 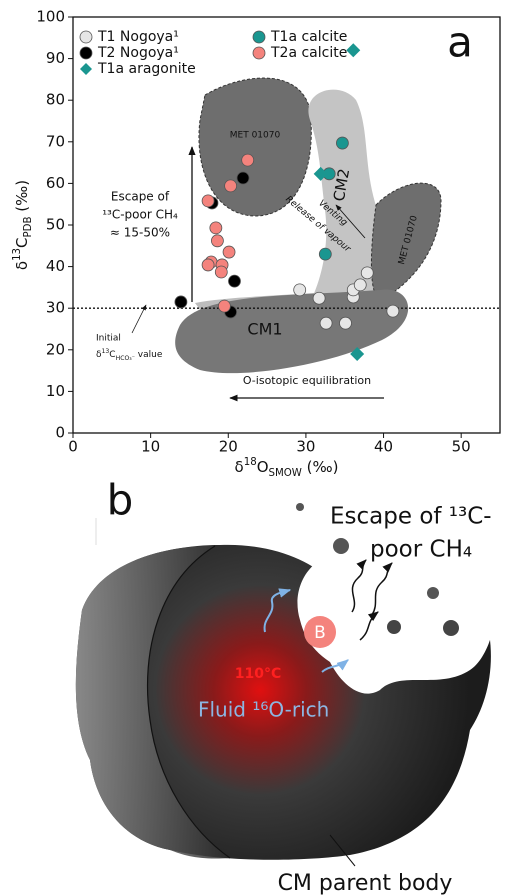 What do you see at coordinates (140, 197) in the screenshot?
I see `annotation: Escape of` at bounding box center [140, 197].